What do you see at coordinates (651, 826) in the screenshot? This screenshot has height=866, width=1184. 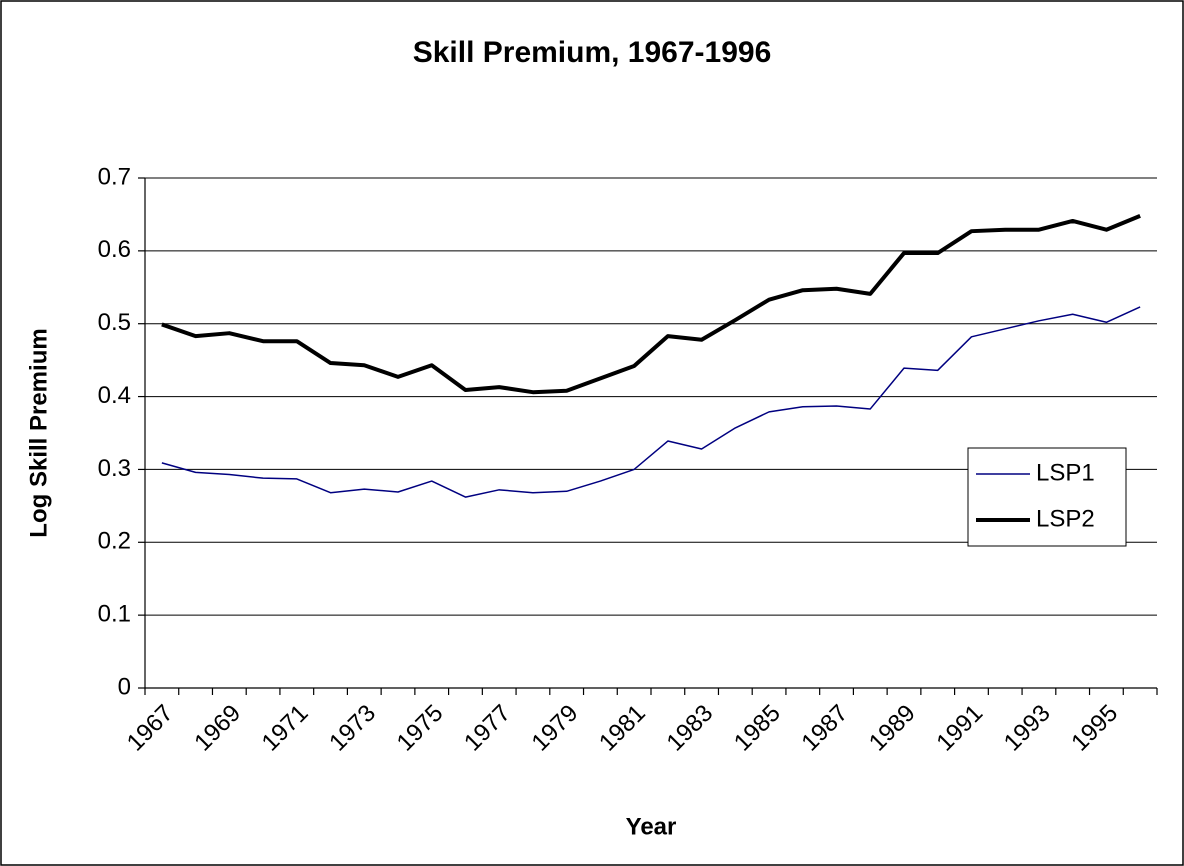 I see `x-axis-title: Year` at bounding box center [651, 826].